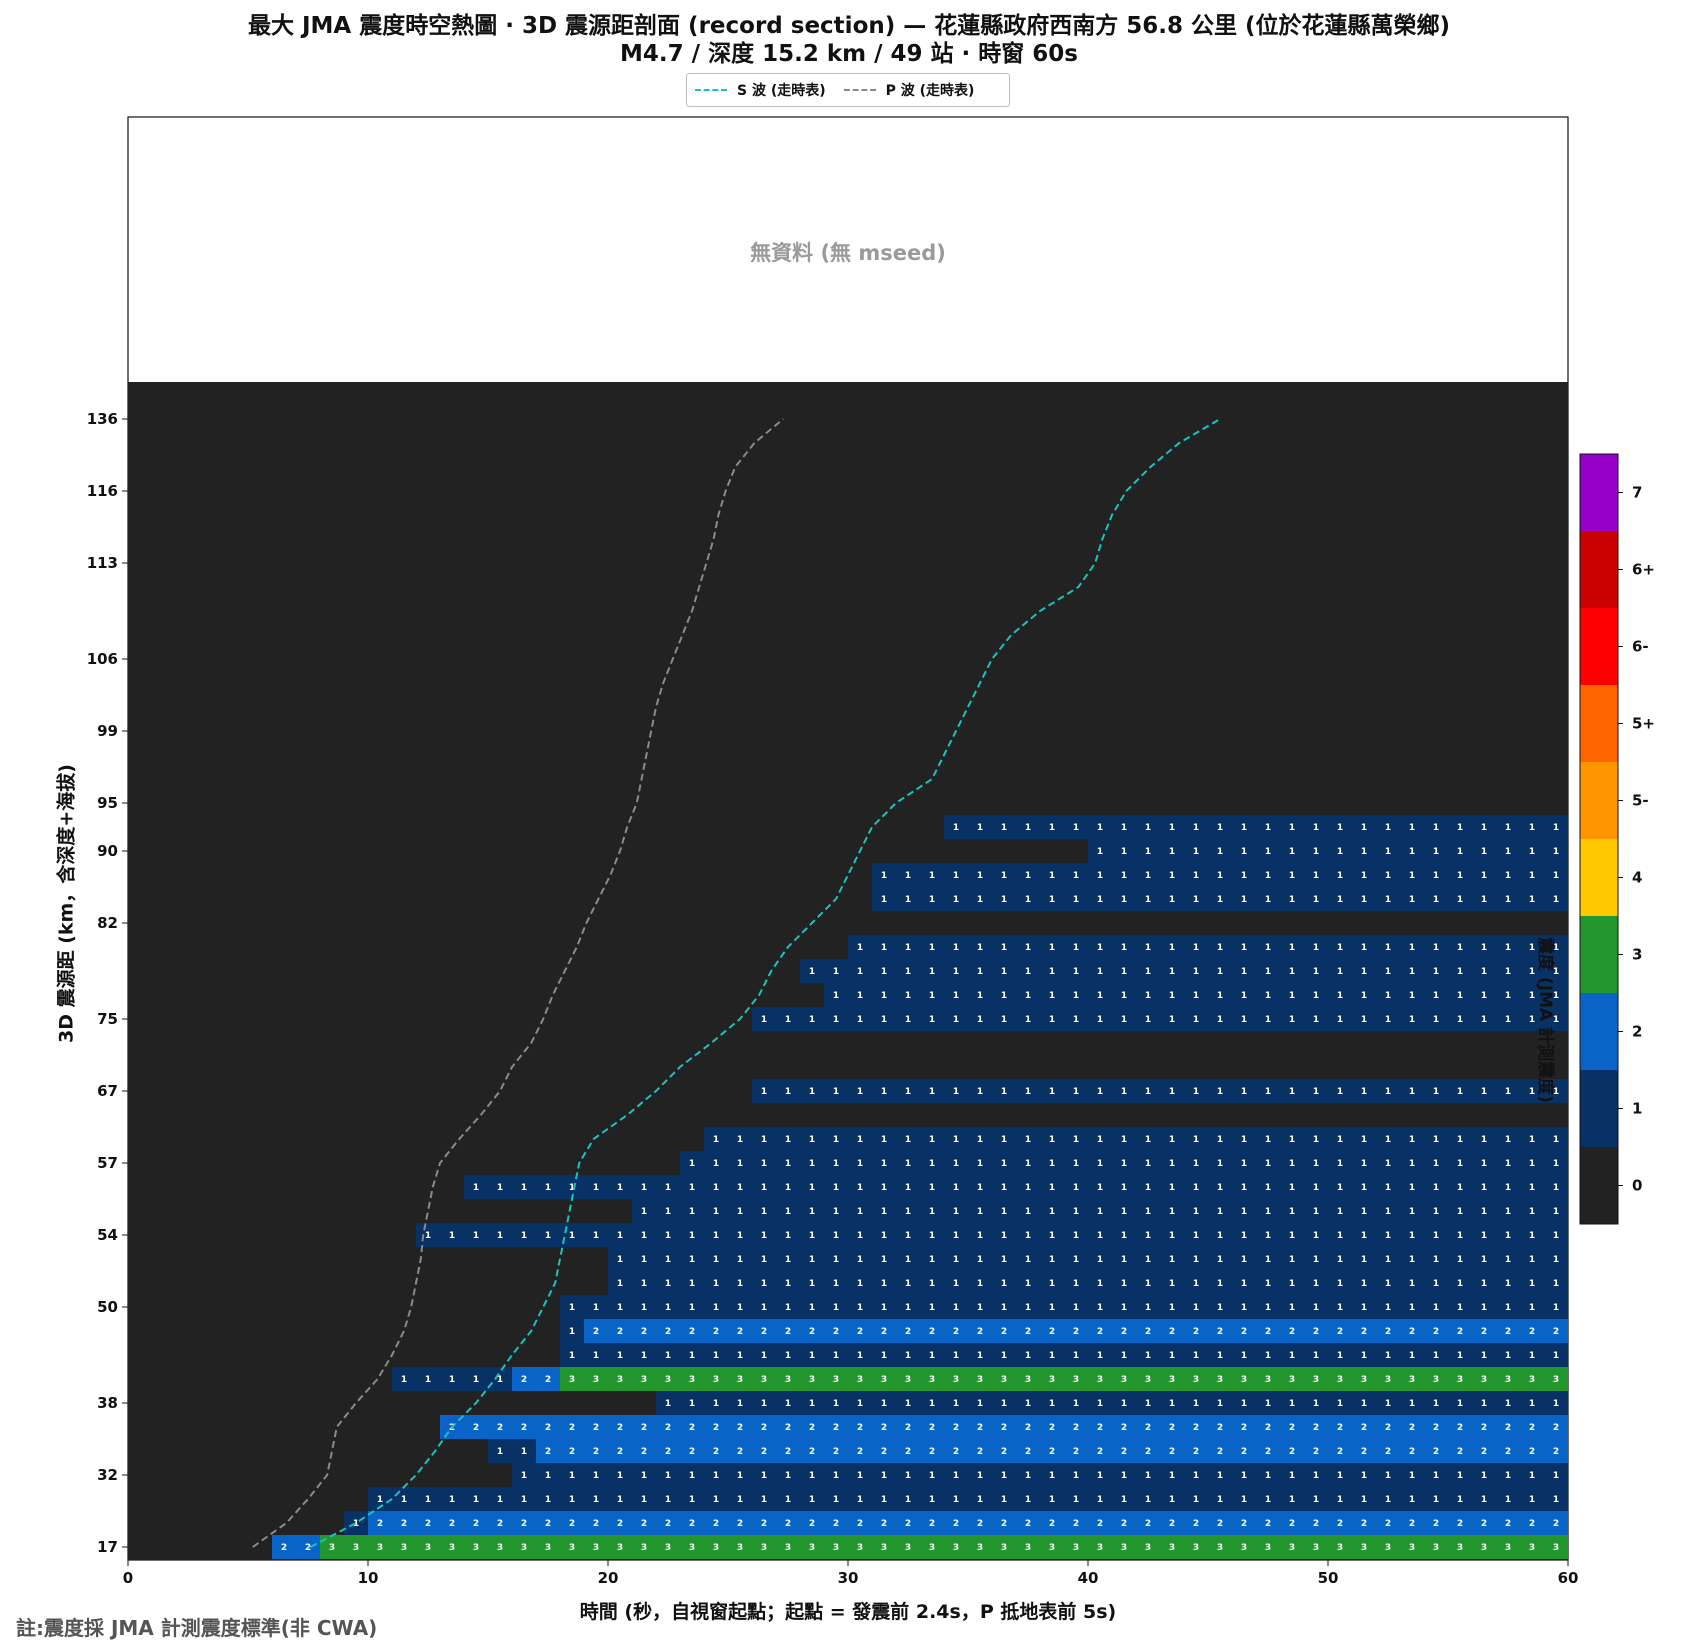  Describe the element at coordinates (1643, 724) in the screenshot. I see `colorbar-tick-label: 5+` at that location.